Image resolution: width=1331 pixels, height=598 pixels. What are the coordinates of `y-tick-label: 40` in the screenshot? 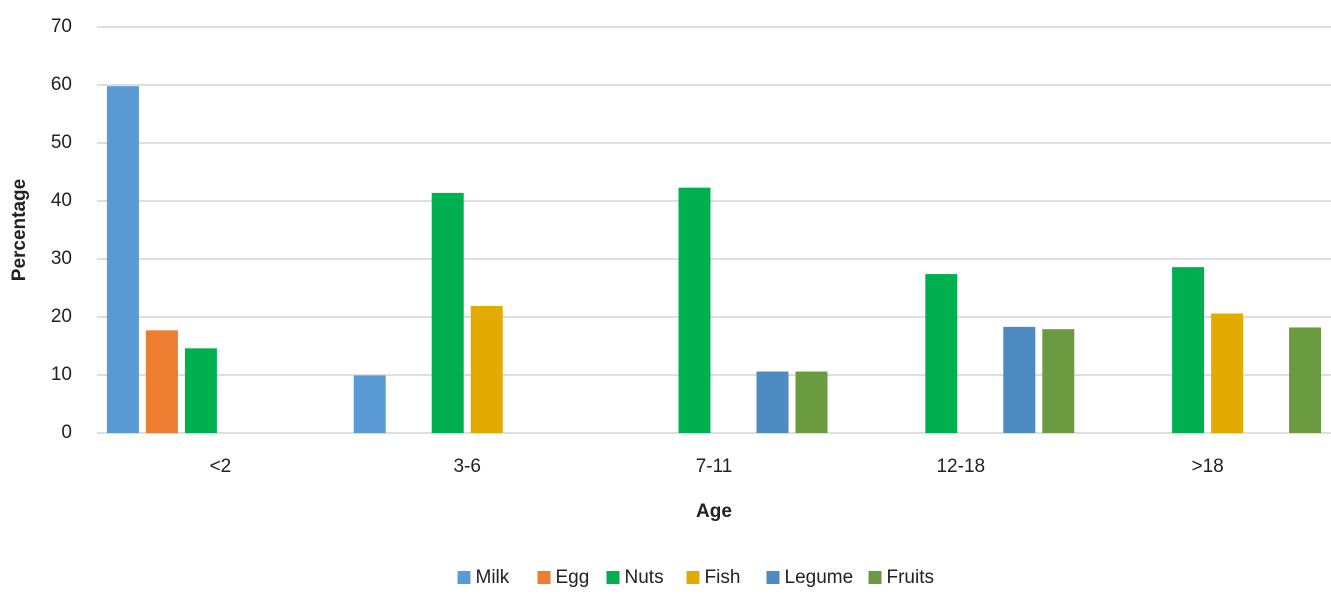 It's located at (61, 200).